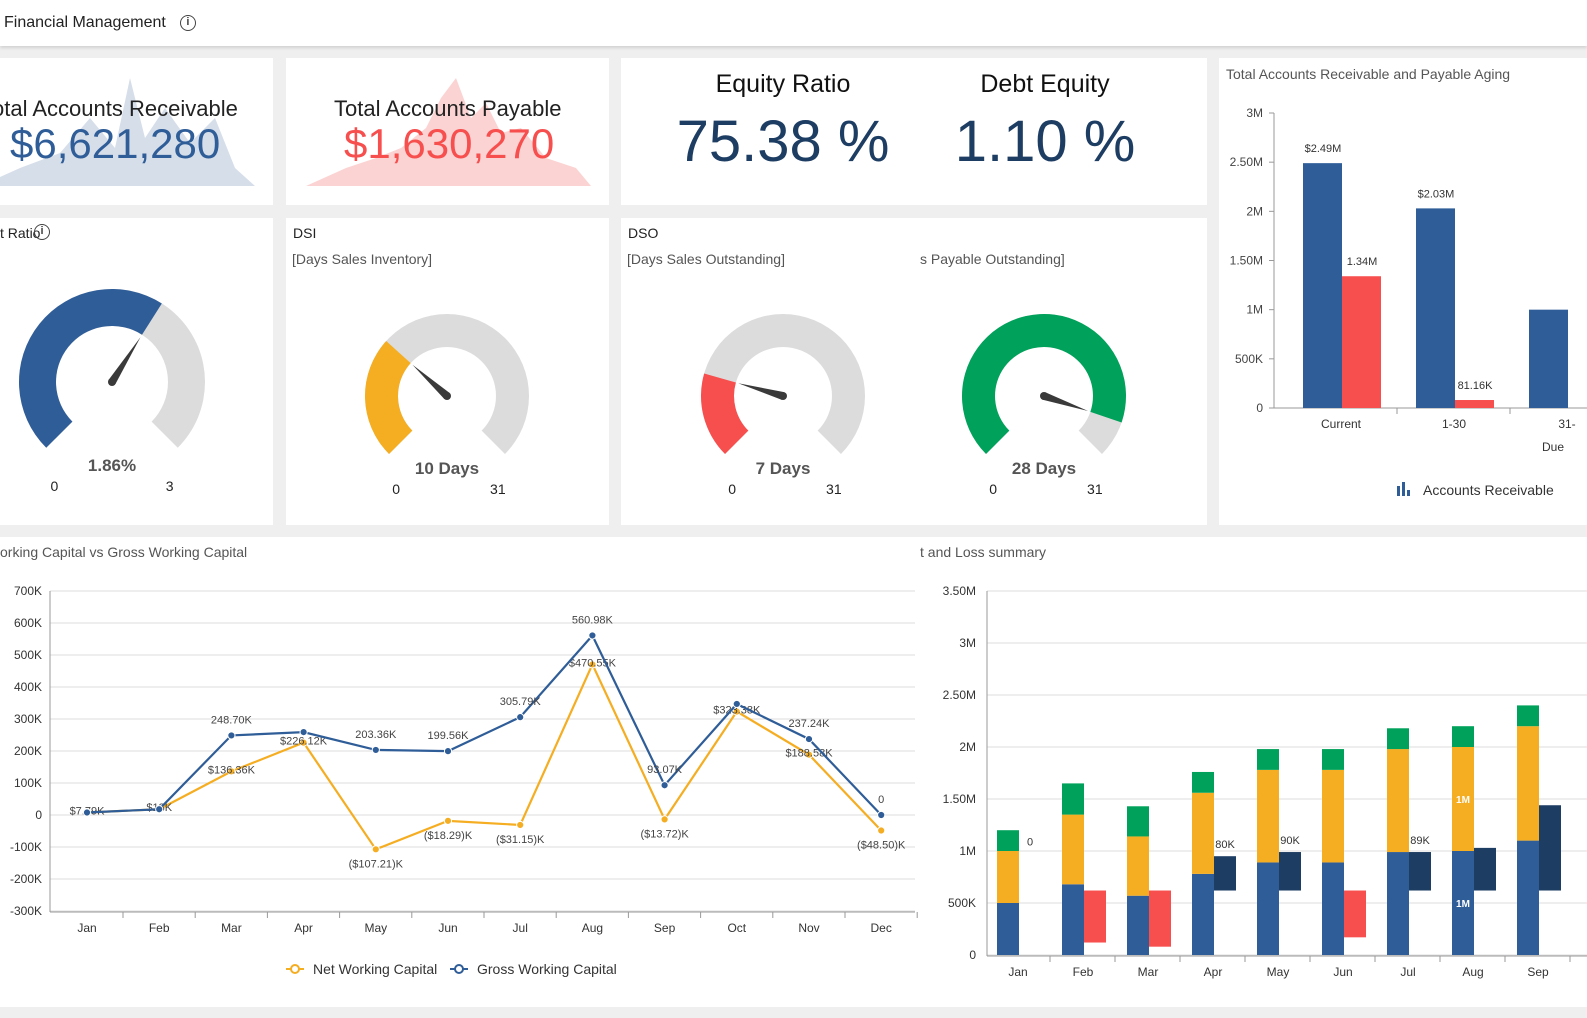  What do you see at coordinates (881, 928) in the screenshot?
I see `x-tick-label: Dec` at bounding box center [881, 928].